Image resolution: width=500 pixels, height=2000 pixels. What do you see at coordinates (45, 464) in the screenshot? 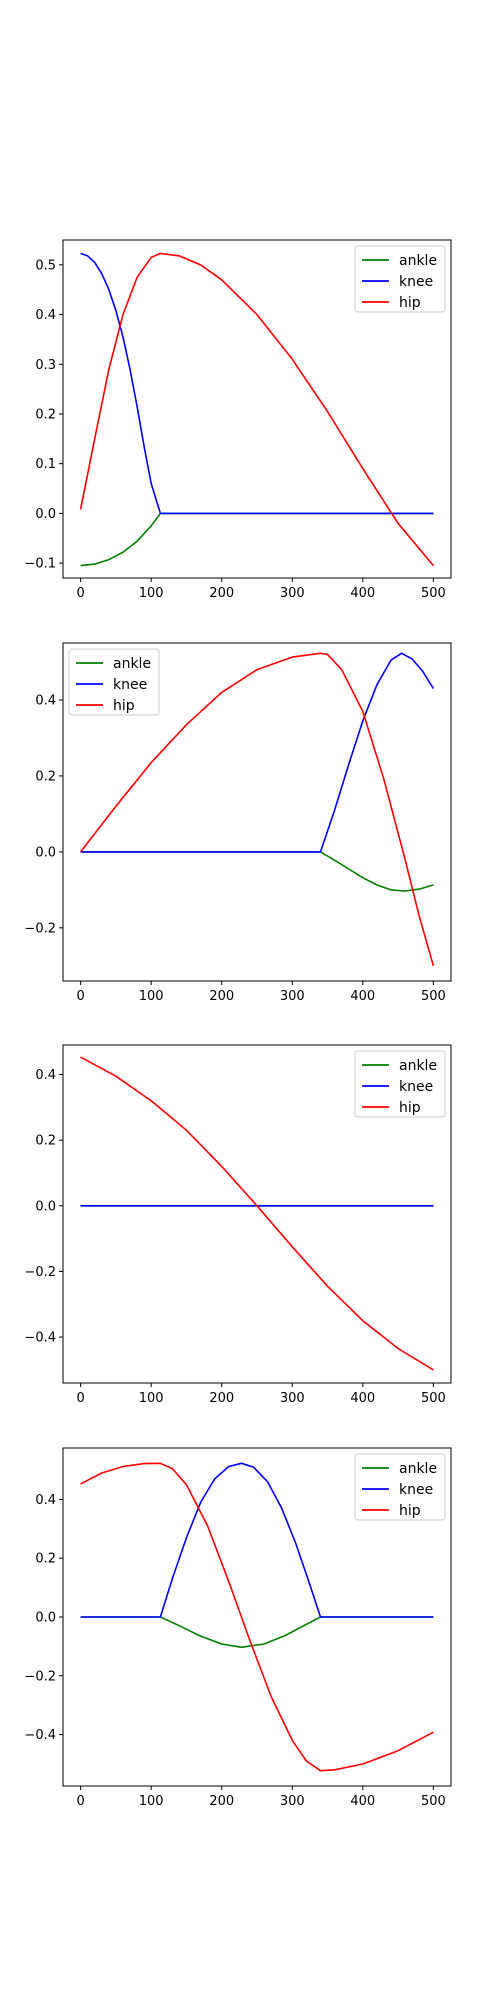
I see `y-tick-label: 0.1` at bounding box center [45, 464].